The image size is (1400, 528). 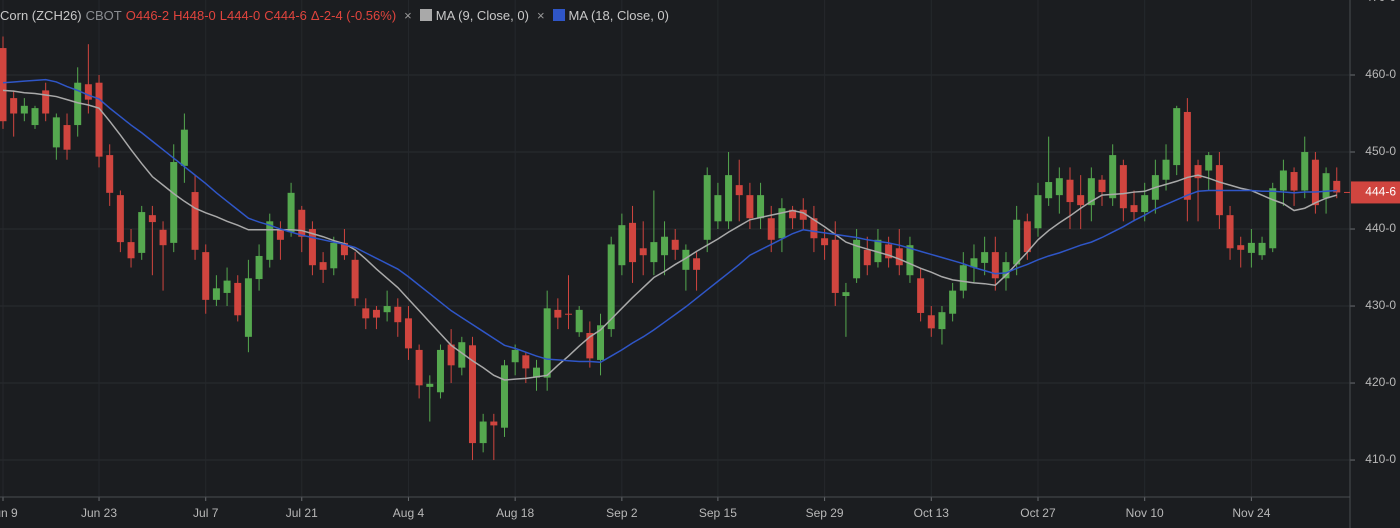 I want to click on x-tick-label: Sep 15, so click(x=718, y=513).